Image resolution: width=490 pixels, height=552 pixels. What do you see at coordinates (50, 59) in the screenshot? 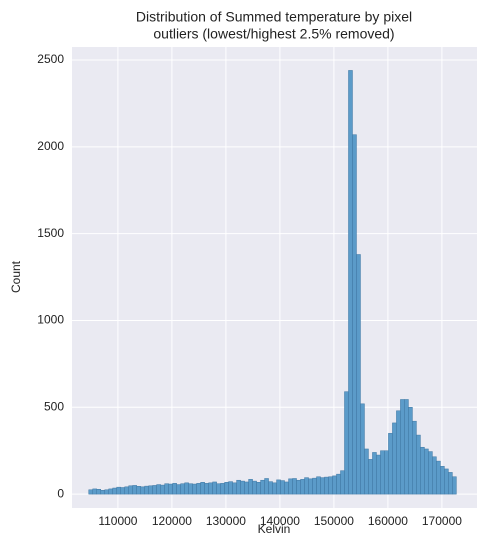
I see `y-tick-label: 2500` at bounding box center [50, 59].